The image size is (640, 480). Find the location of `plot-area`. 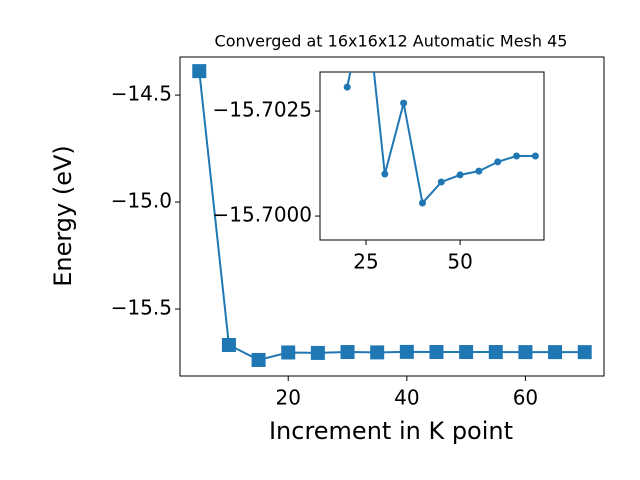

plot-area is located at coordinates (432, 156).